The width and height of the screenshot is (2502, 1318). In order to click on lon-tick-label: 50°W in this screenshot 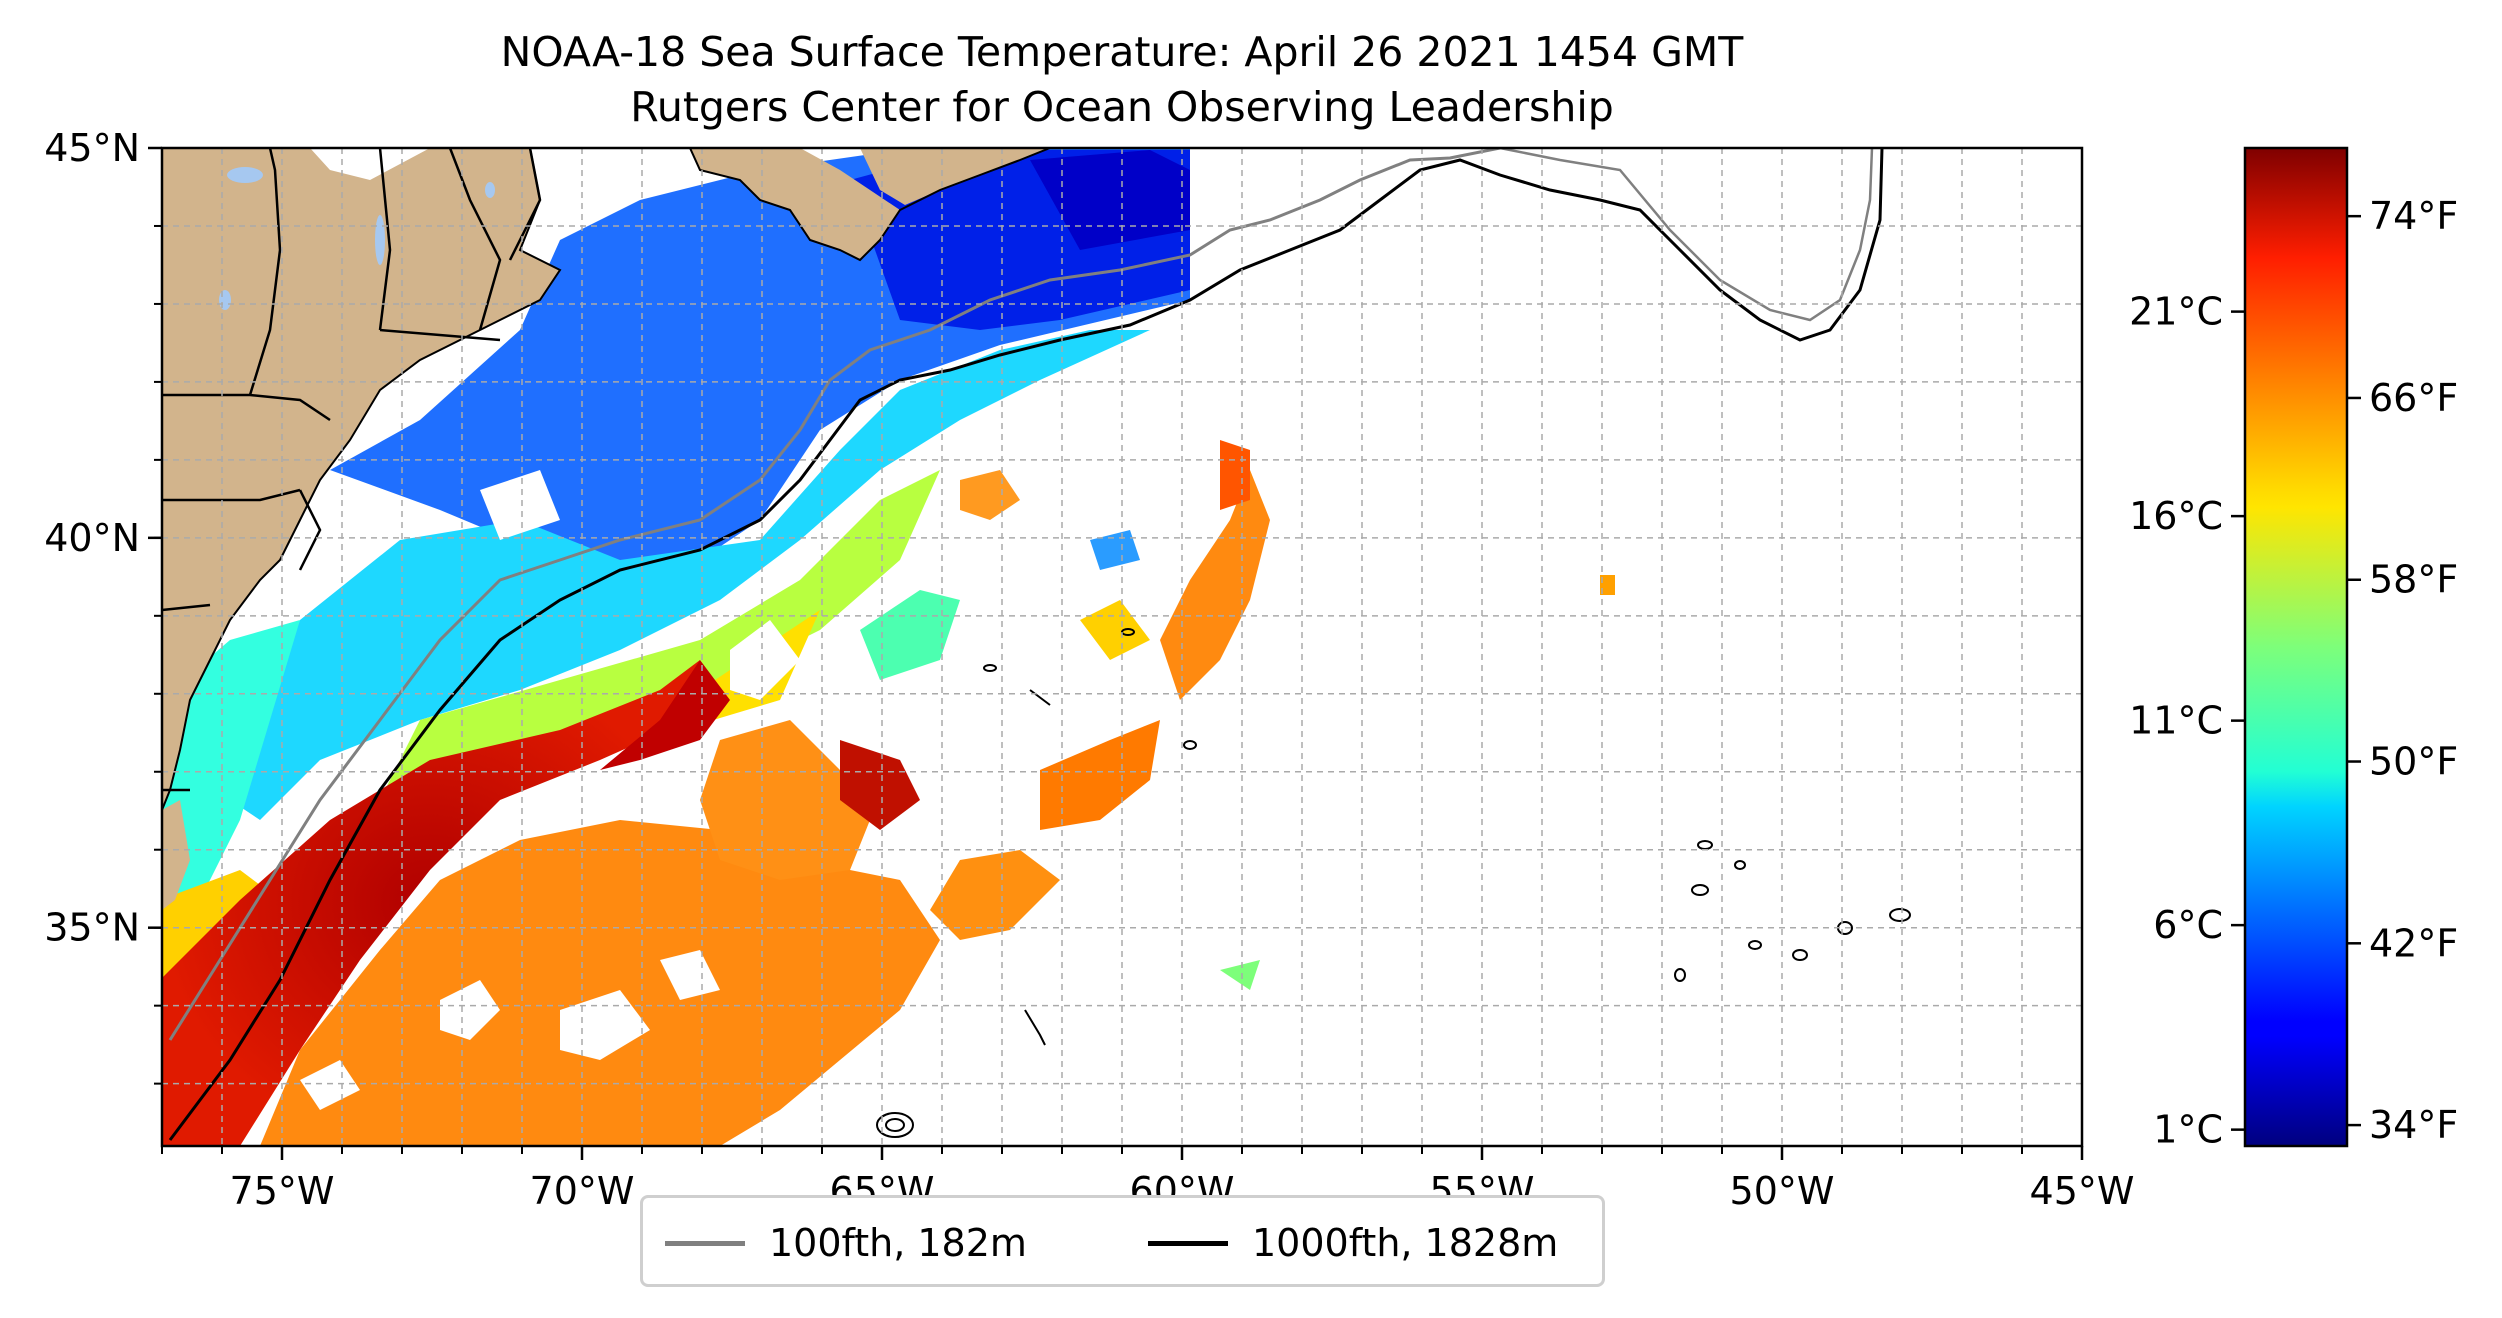, I will do `click(1782, 1191)`.